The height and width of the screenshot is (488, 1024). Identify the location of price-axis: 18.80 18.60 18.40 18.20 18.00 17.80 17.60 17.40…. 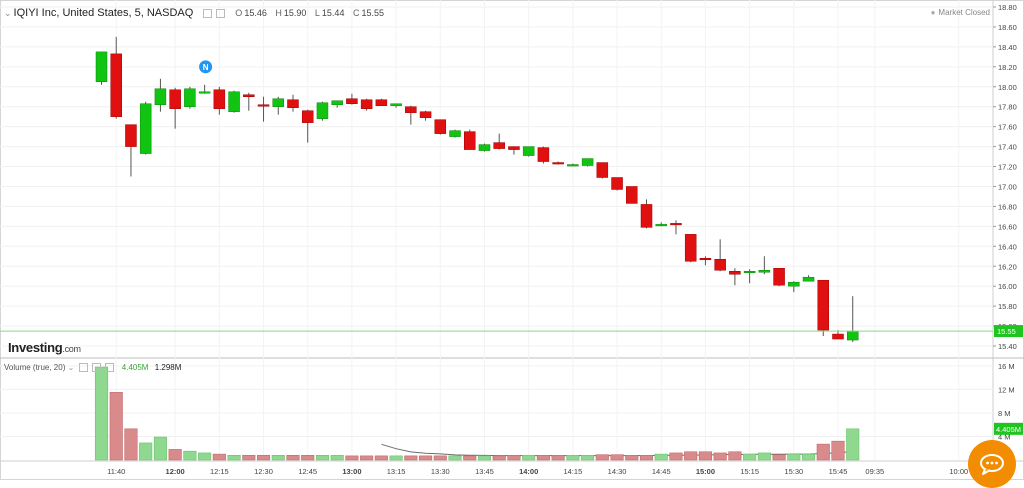
(1008, 177).